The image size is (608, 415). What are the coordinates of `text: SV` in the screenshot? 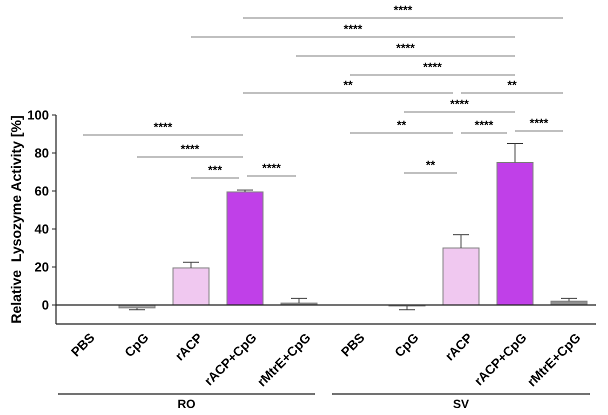 It's located at (461, 404).